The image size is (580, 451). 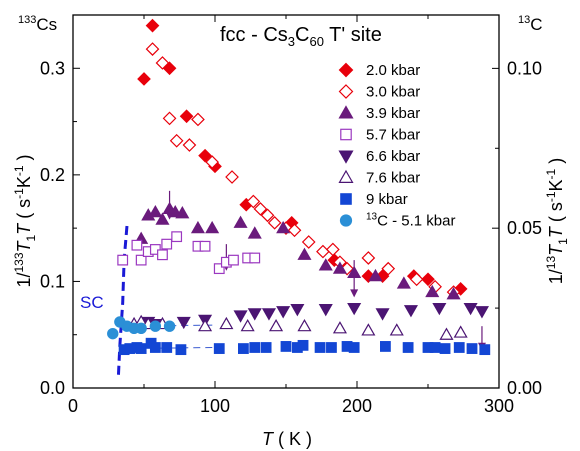 I want to click on x-tick-label: 0, so click(x=73, y=406).